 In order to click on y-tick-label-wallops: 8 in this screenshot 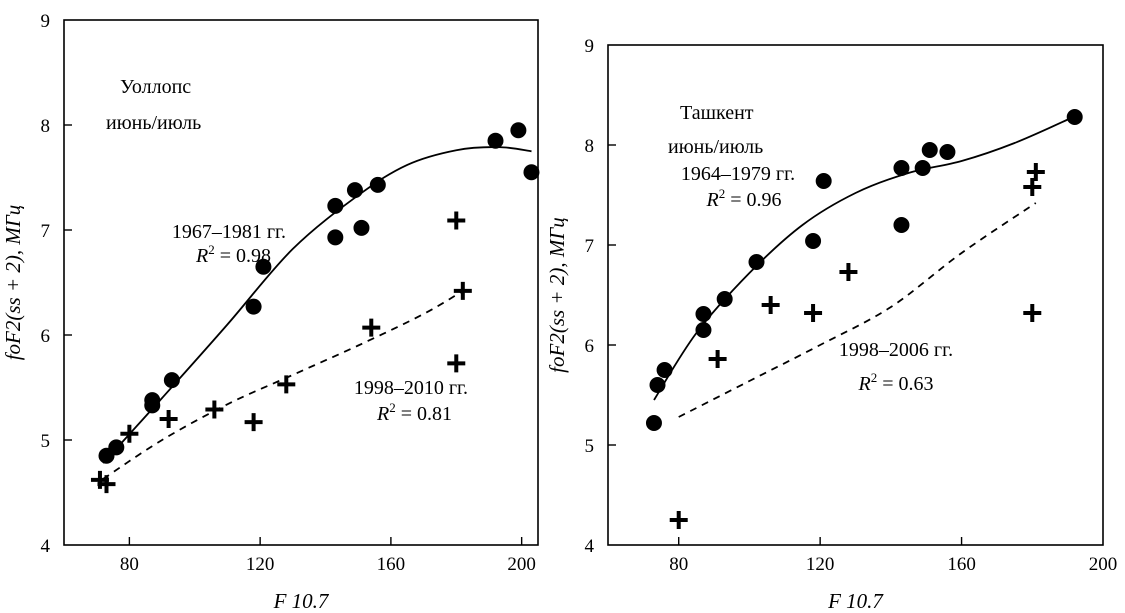, I will do `click(46, 126)`.